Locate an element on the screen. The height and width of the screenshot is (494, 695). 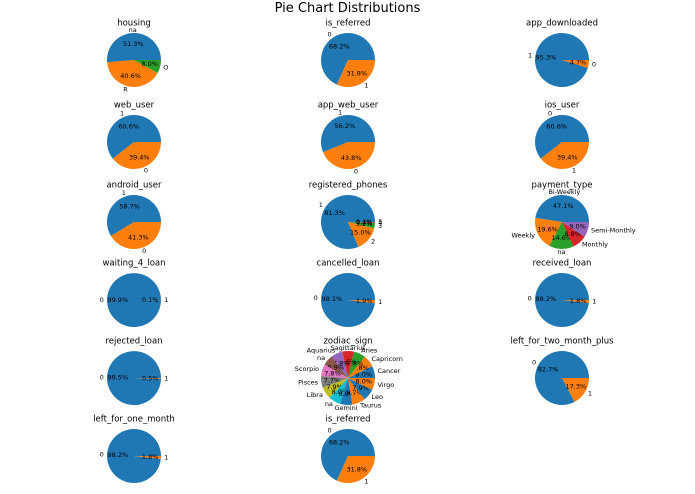
pie-chart-rejected-loan: rejected_loan 99.5%0 0.5% 1 is located at coordinates (134, 371).